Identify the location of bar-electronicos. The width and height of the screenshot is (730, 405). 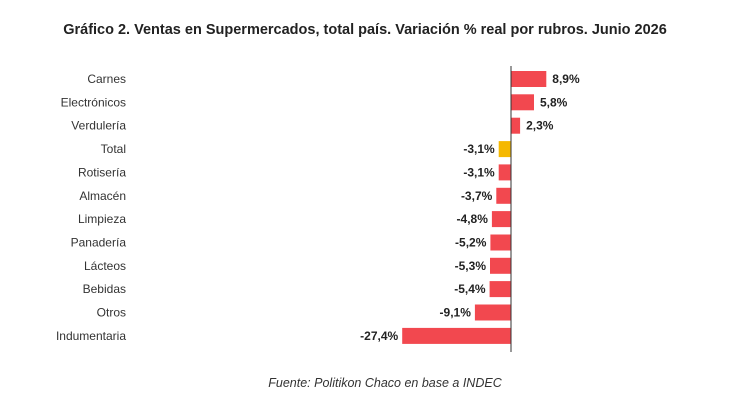
(522, 102).